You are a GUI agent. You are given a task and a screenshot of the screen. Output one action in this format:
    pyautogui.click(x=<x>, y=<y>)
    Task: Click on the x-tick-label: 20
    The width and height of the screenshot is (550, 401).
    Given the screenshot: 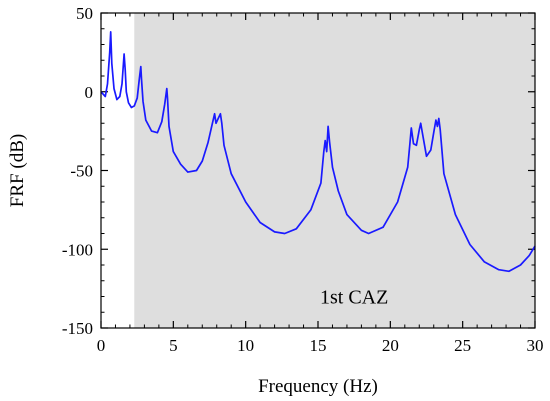 What is the action you would take?
    pyautogui.click(x=390, y=345)
    